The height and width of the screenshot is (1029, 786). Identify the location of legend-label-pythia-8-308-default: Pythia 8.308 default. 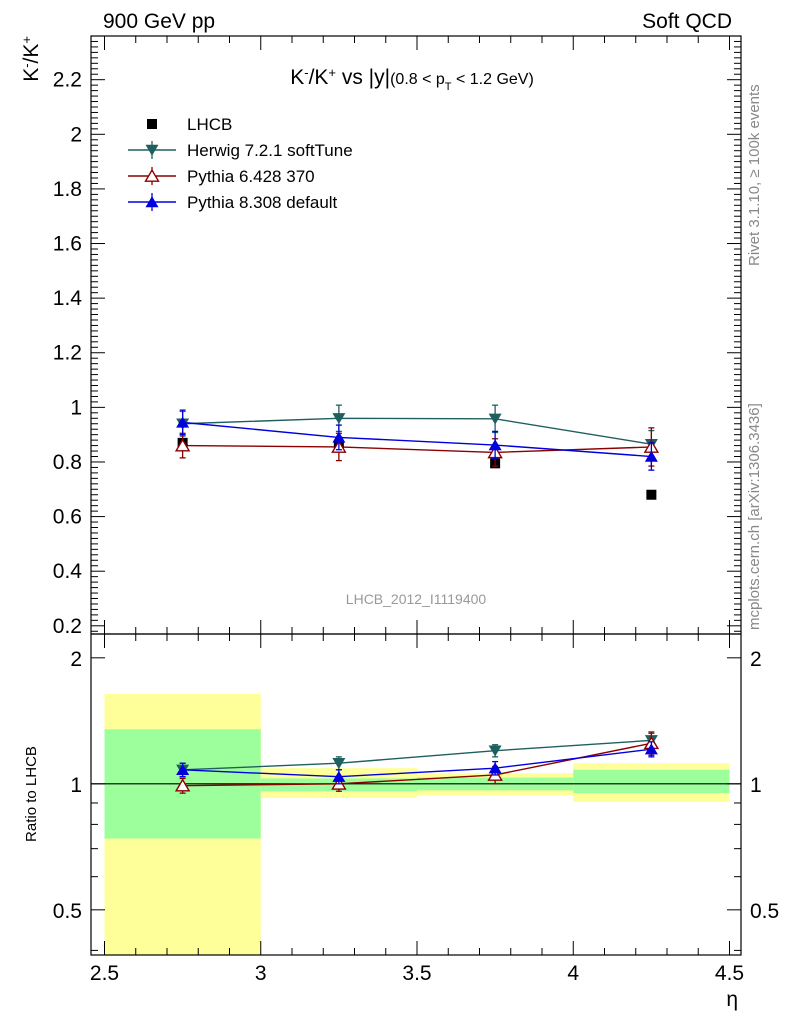
(262, 202).